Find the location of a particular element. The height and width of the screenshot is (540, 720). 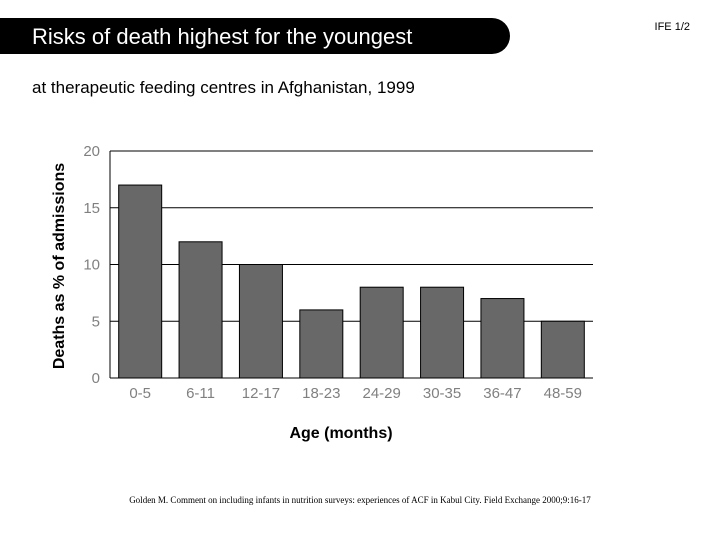

x-axis-label: Age (months) is located at coordinates (341, 433).